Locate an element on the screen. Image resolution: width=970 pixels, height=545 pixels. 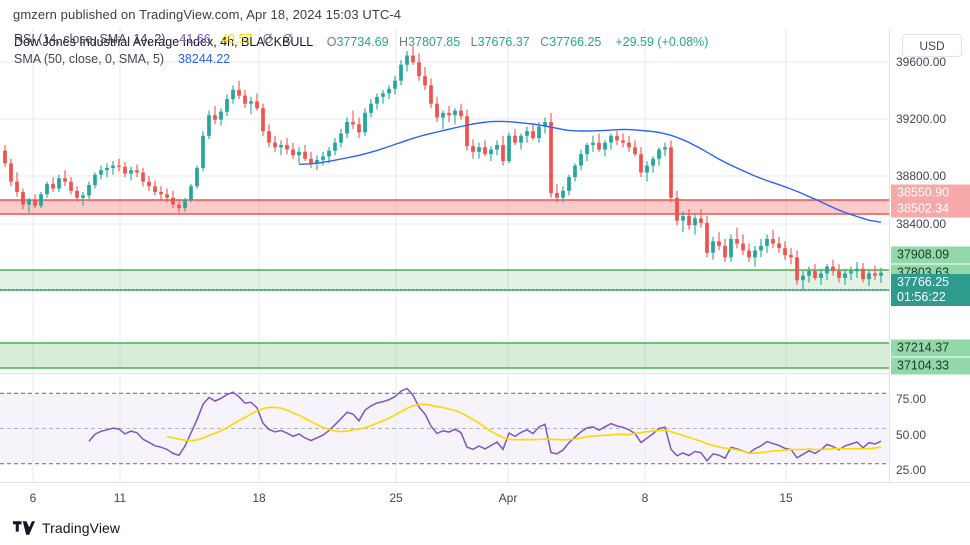
last-price-tag: 37766.25 01:56:22 is located at coordinates (930, 290).